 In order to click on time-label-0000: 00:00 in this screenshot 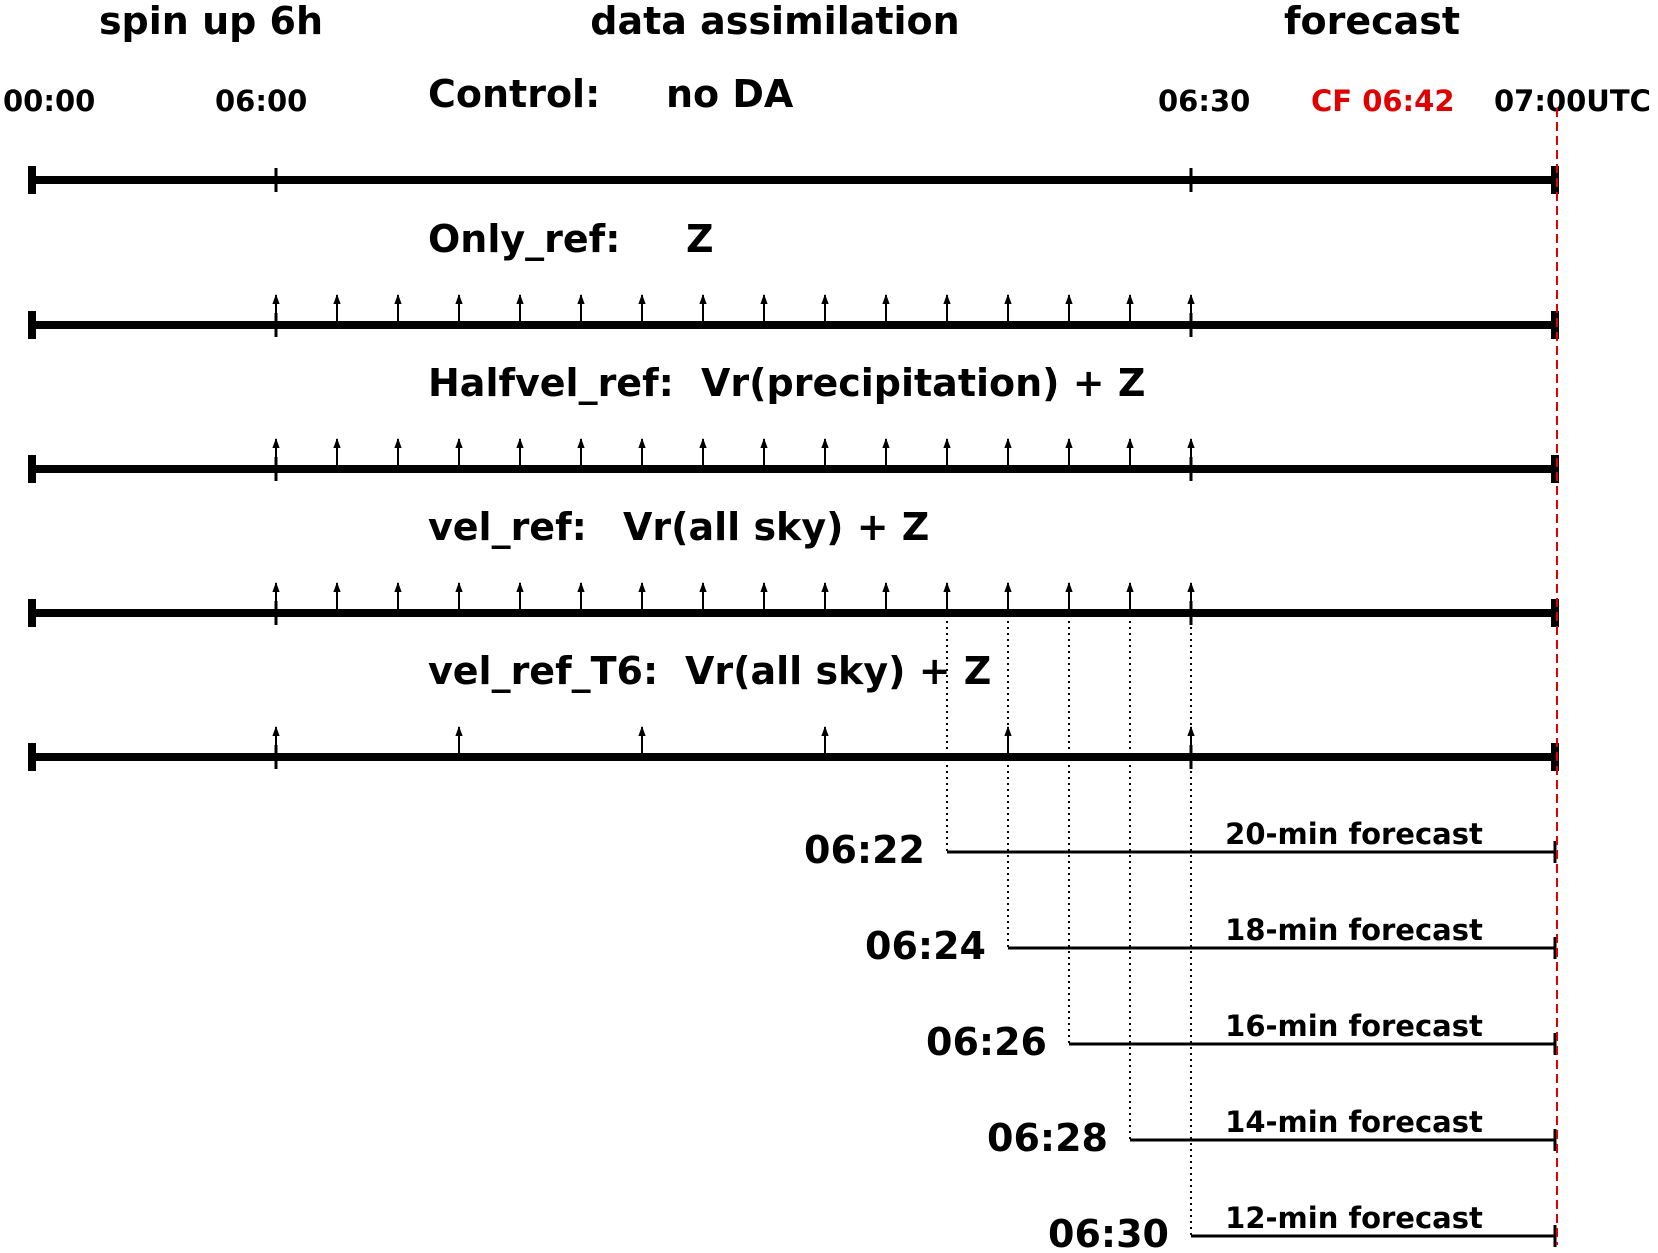, I will do `click(49, 101)`.